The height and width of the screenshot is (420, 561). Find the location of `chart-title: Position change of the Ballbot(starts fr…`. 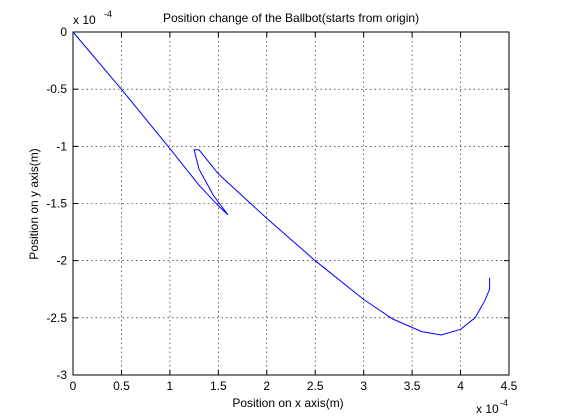

chart-title: Position change of the Ballbot(starts fr… is located at coordinates (291, 18).